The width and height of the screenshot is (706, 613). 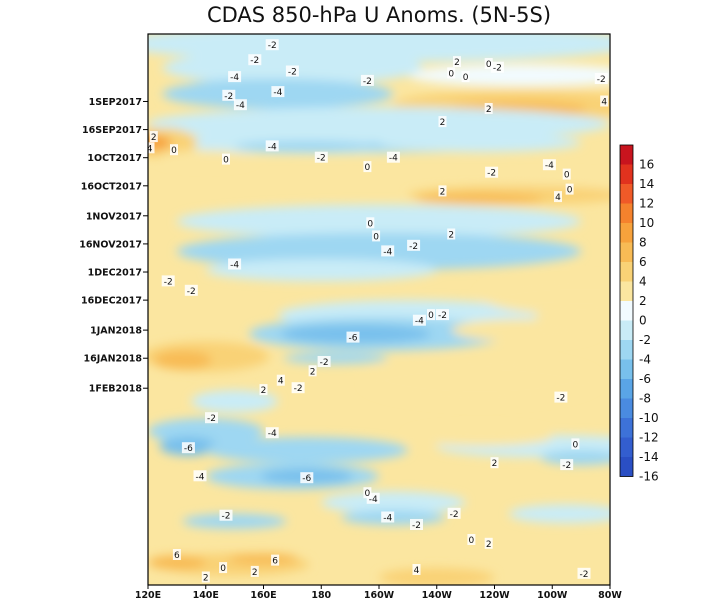 What do you see at coordinates (114, 216) in the screenshot?
I see `y-tick-label: 1NOV2017` at bounding box center [114, 216].